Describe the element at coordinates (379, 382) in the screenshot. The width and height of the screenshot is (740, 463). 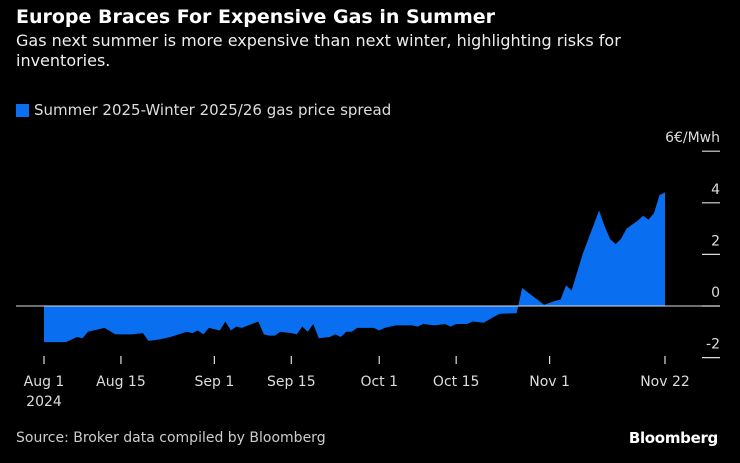
I see `x-tick-label: Oct 1` at that location.